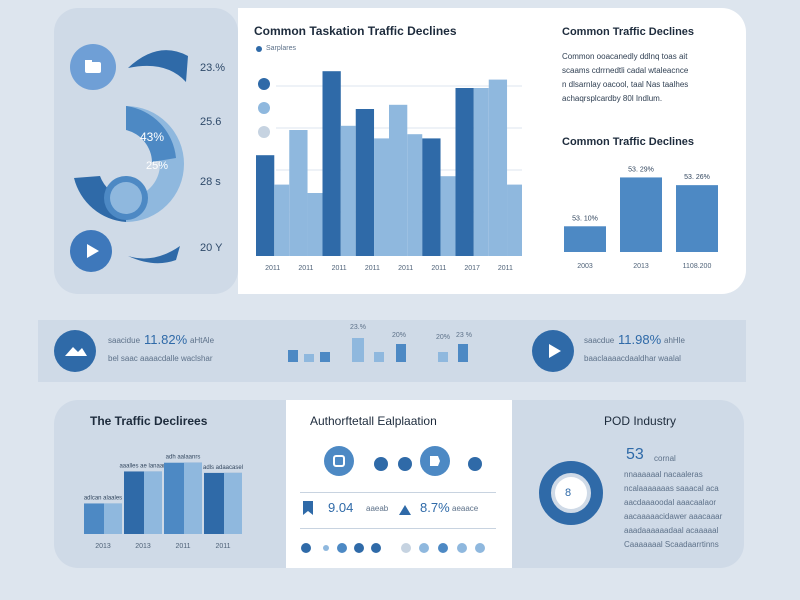 This screenshot has height=600, width=800. I want to click on strip-left-sub: bel saac aaaacdalle waclshar, so click(160, 358).